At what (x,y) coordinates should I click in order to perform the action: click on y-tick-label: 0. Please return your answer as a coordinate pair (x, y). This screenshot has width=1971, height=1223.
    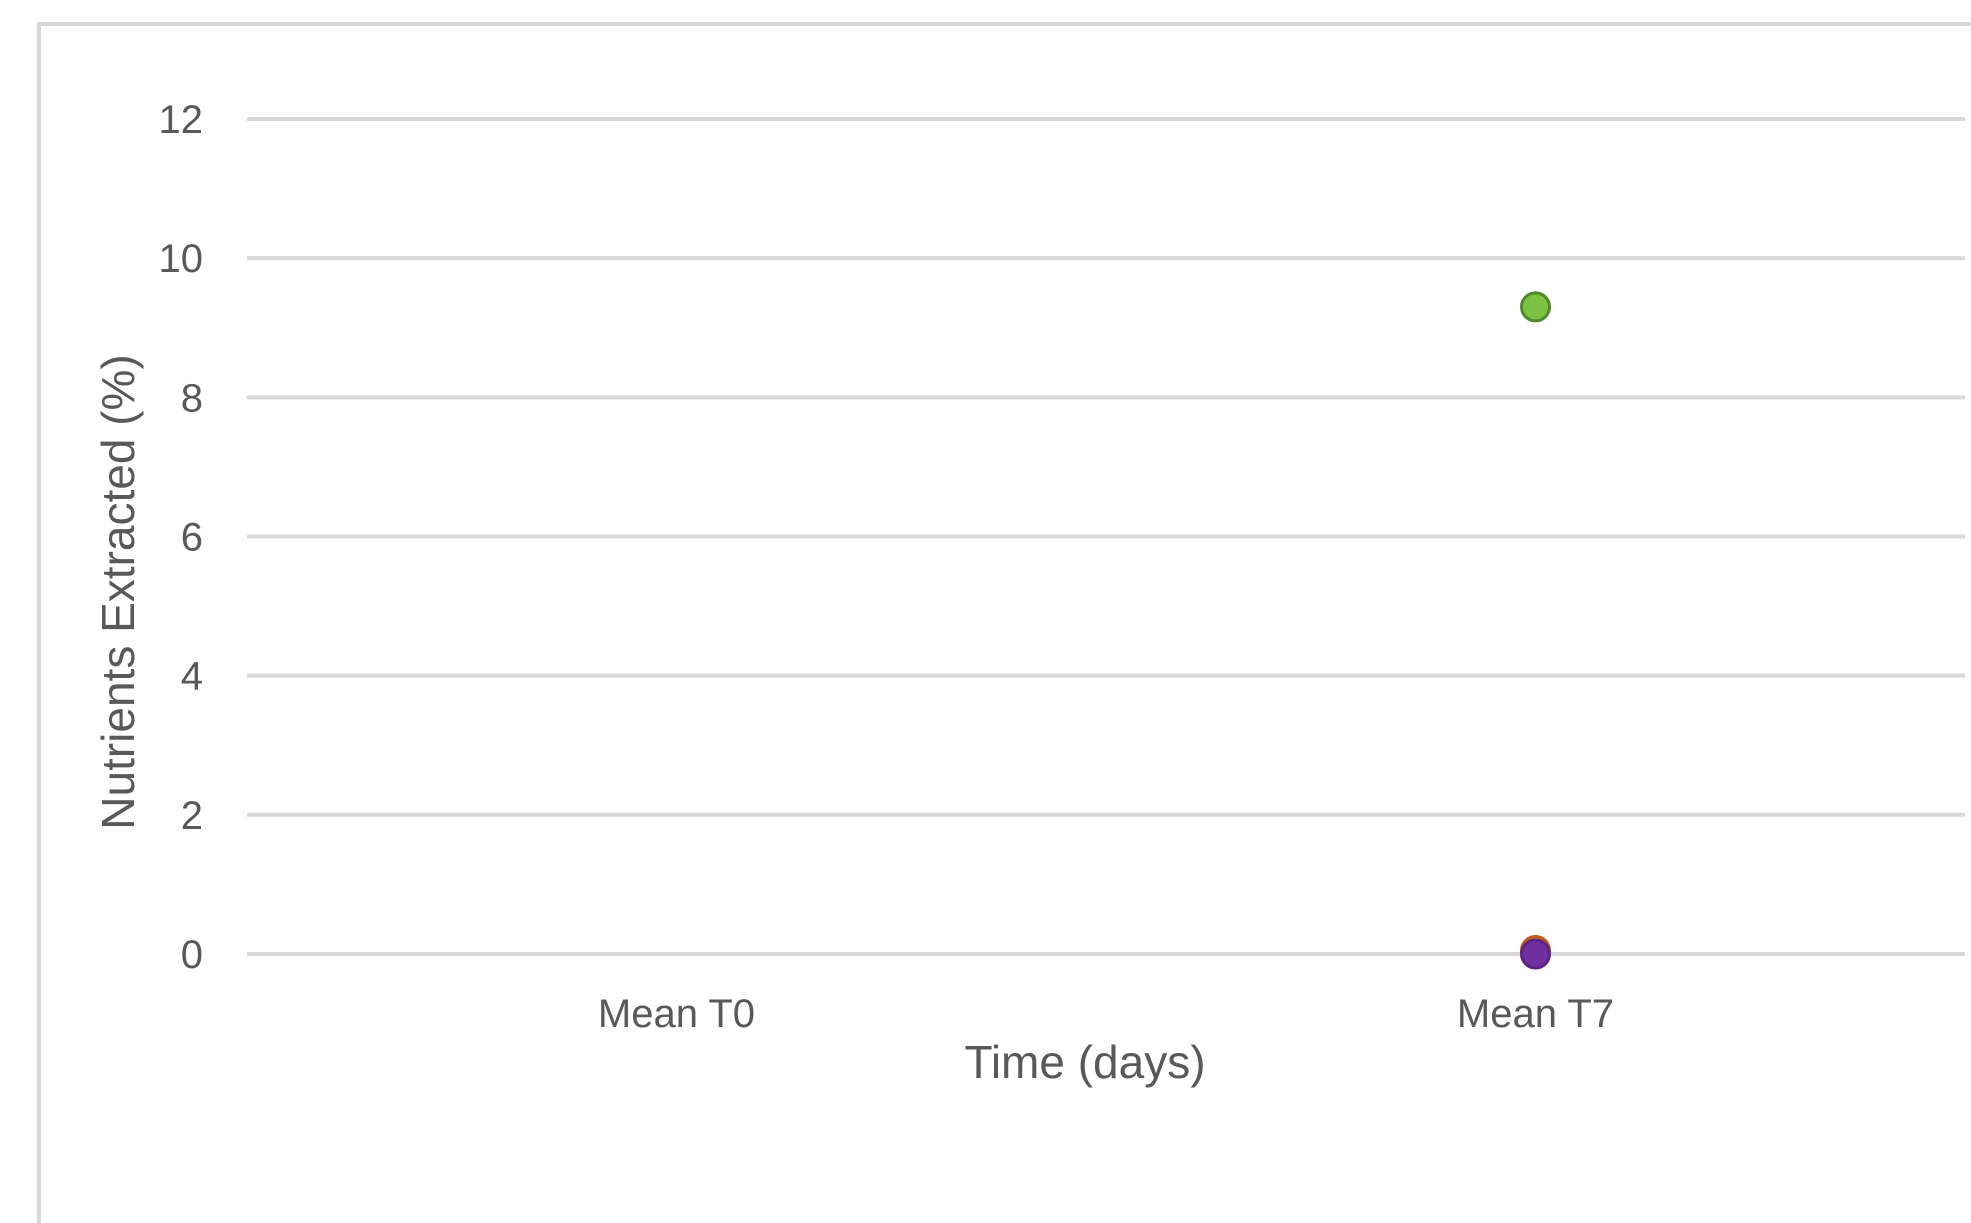
    Looking at the image, I should click on (192, 955).